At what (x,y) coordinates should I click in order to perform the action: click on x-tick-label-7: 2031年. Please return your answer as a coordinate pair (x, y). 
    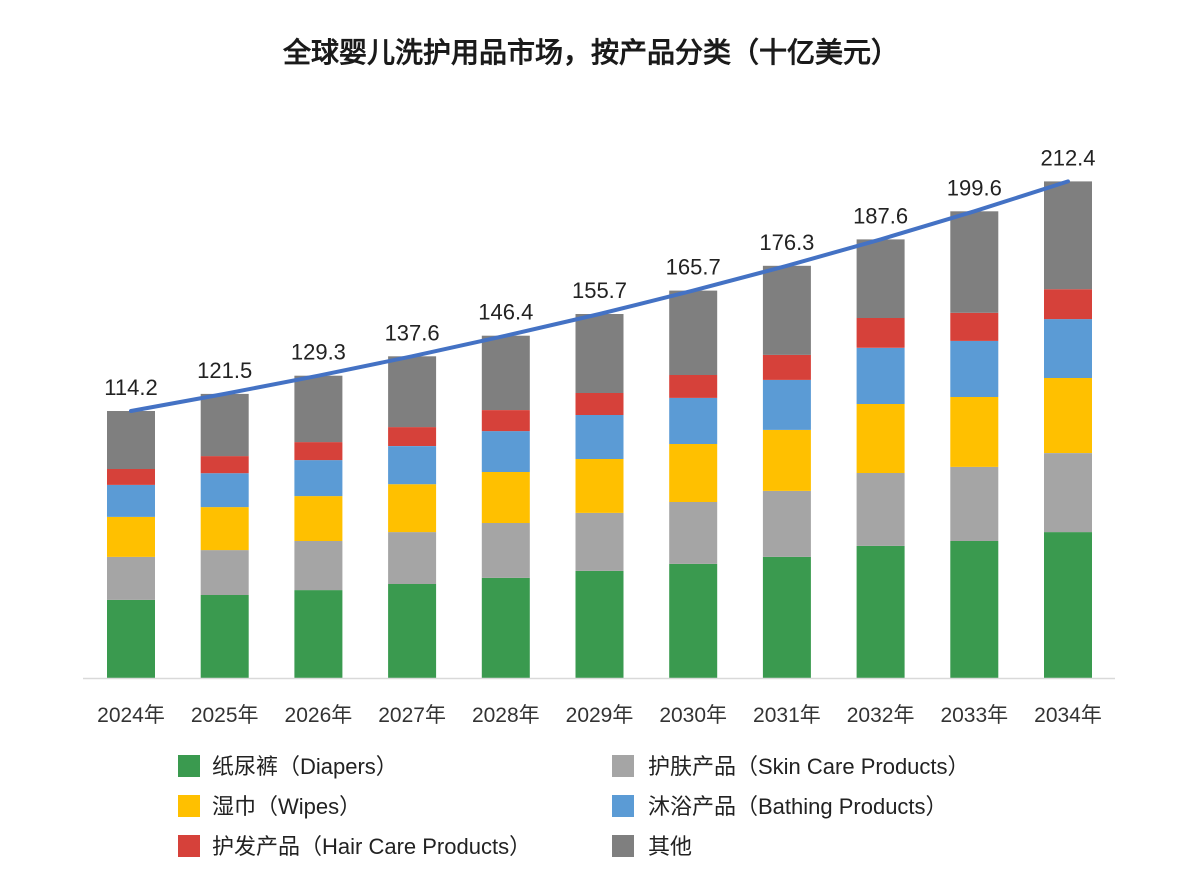
    Looking at the image, I should click on (787, 715).